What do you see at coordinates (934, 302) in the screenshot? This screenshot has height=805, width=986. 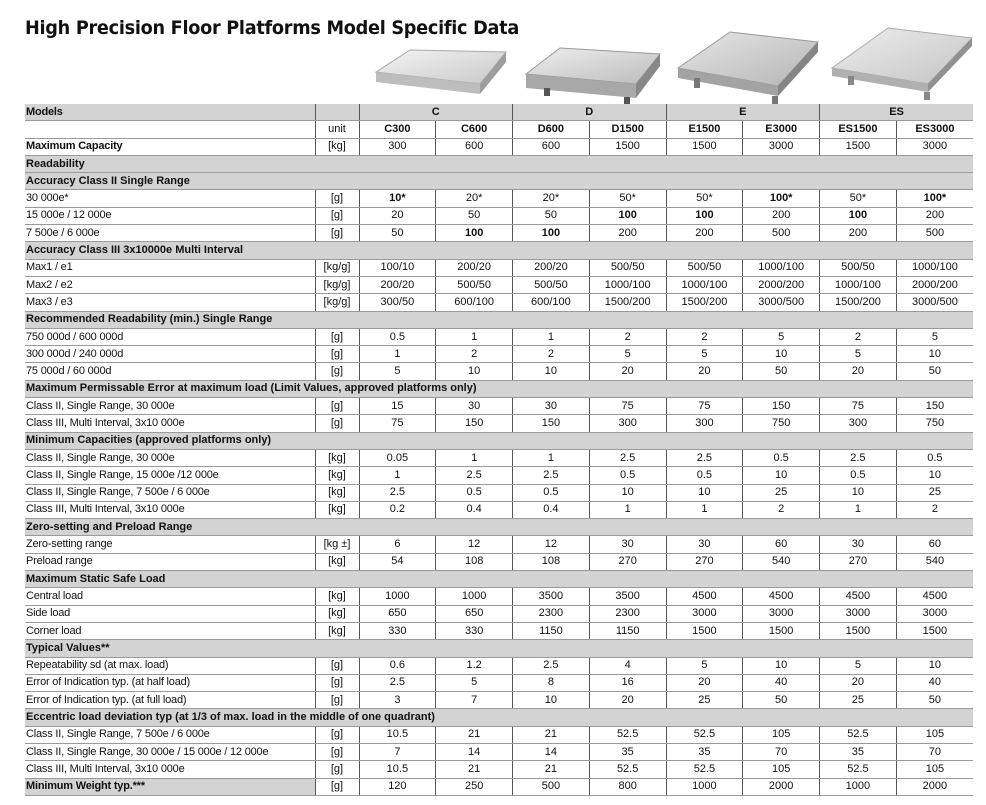 I see `cell-value: 3000/500` at bounding box center [934, 302].